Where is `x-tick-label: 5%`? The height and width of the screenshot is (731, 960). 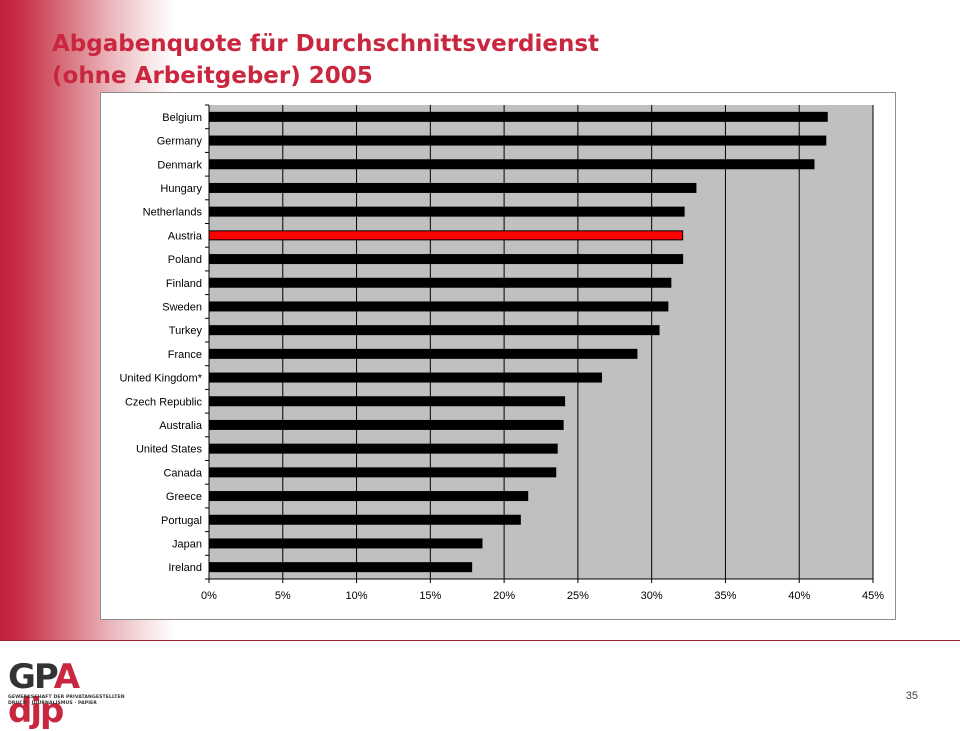 x-tick-label: 5% is located at coordinates (283, 596).